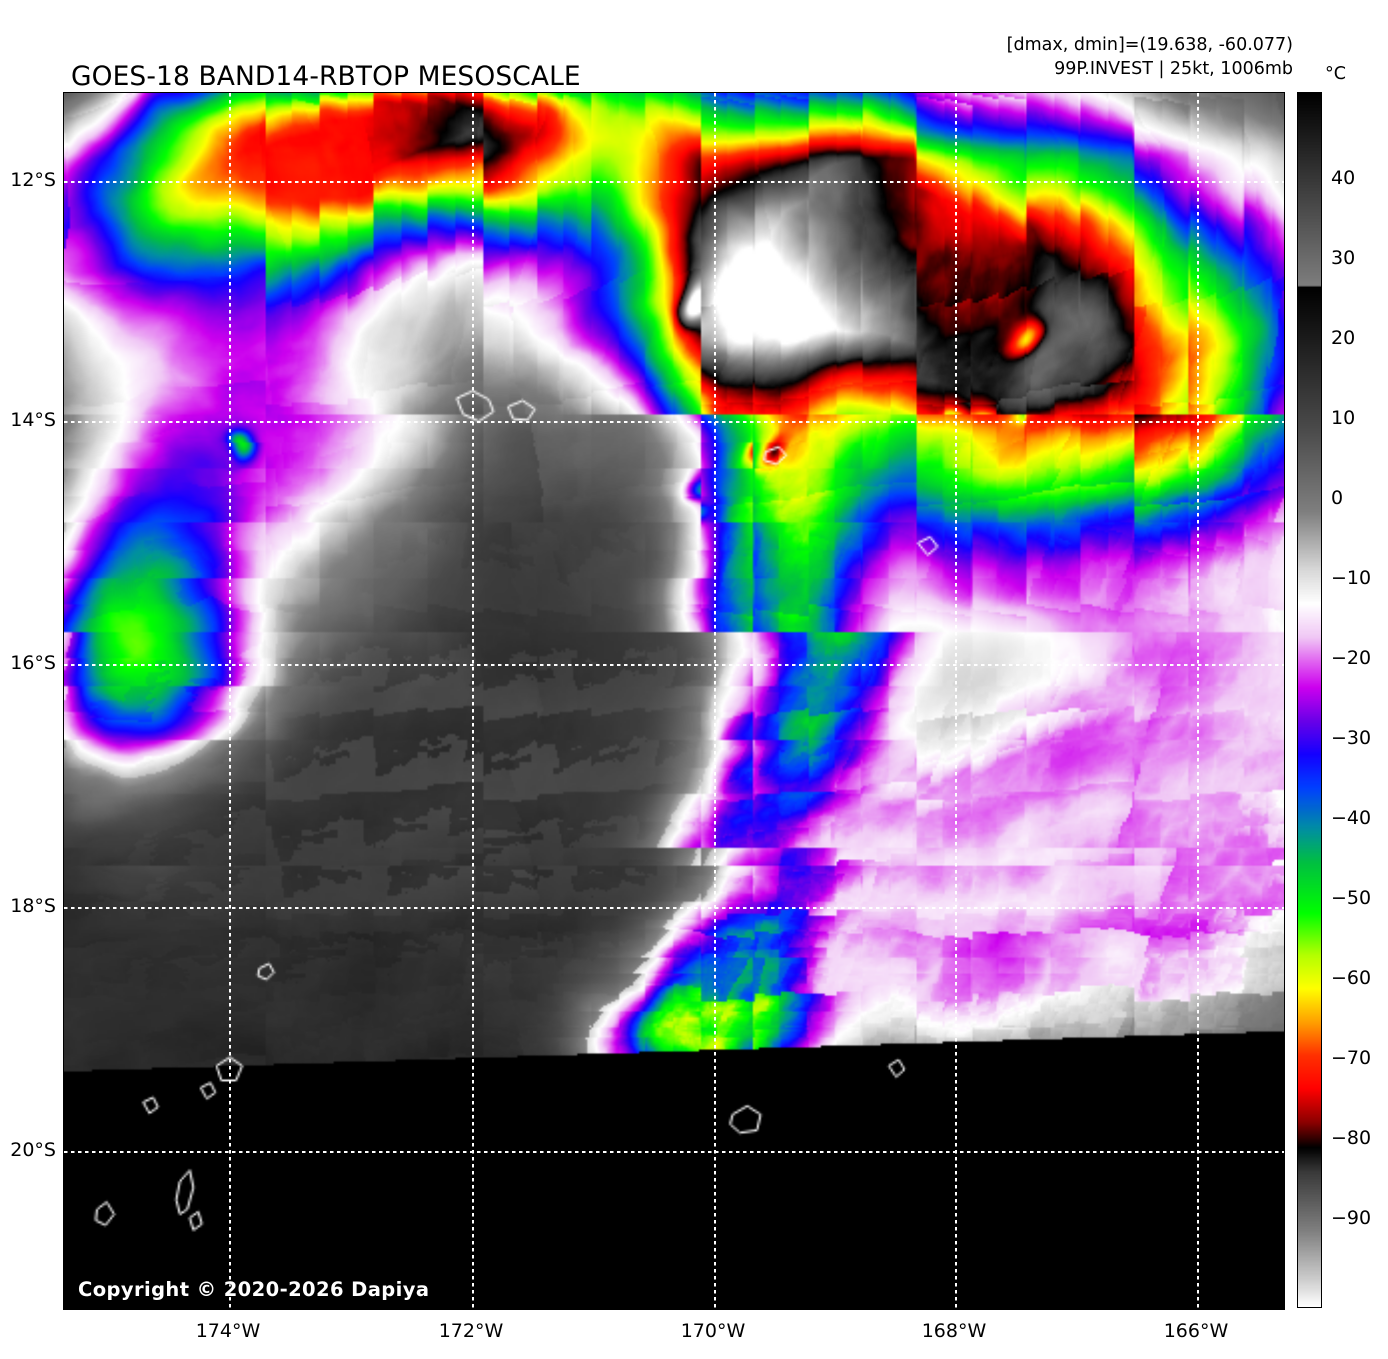 The height and width of the screenshot is (1359, 1388). I want to click on lat-tick-2: 16°S, so click(33, 663).